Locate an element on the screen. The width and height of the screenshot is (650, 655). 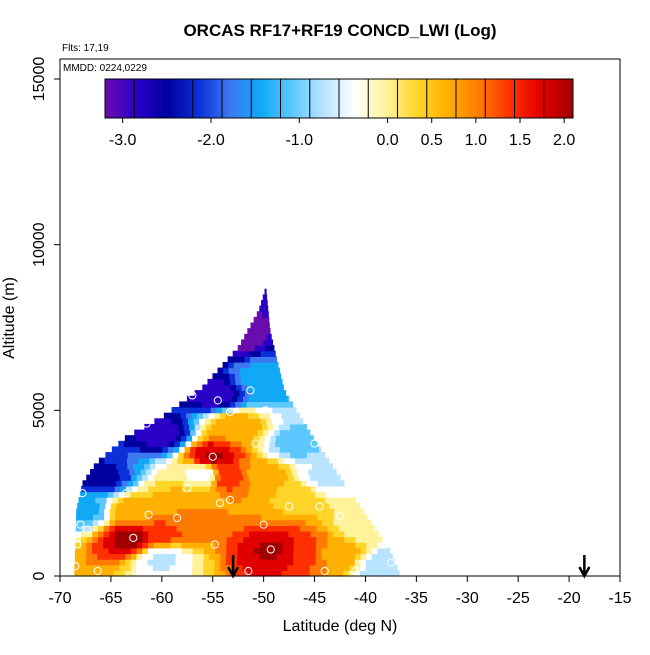
x-tick-label: -30 is located at coordinates (467, 598).